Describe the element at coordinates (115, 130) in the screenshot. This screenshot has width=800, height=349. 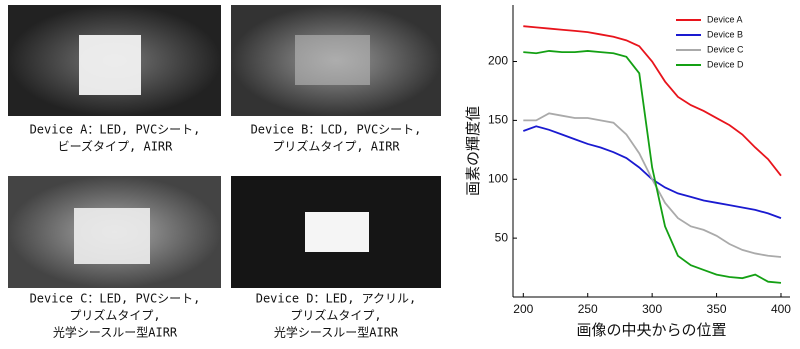
I see `caption-line: Device A：LED, PVCシート,` at that location.